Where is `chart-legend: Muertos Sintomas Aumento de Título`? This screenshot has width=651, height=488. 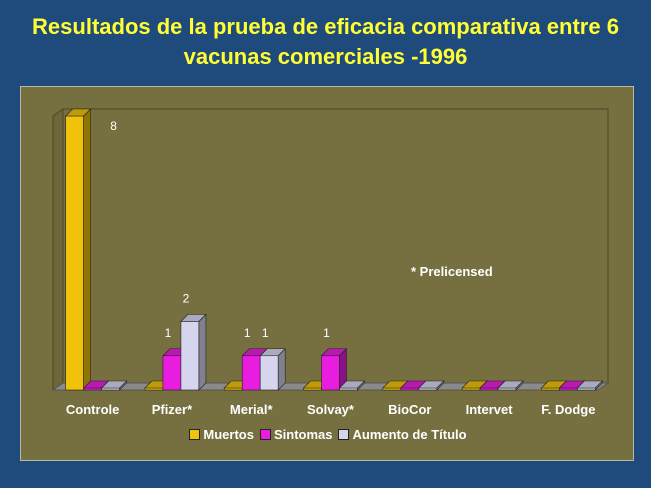 chart-legend: Muertos Sintomas Aumento de Título is located at coordinates (328, 434).